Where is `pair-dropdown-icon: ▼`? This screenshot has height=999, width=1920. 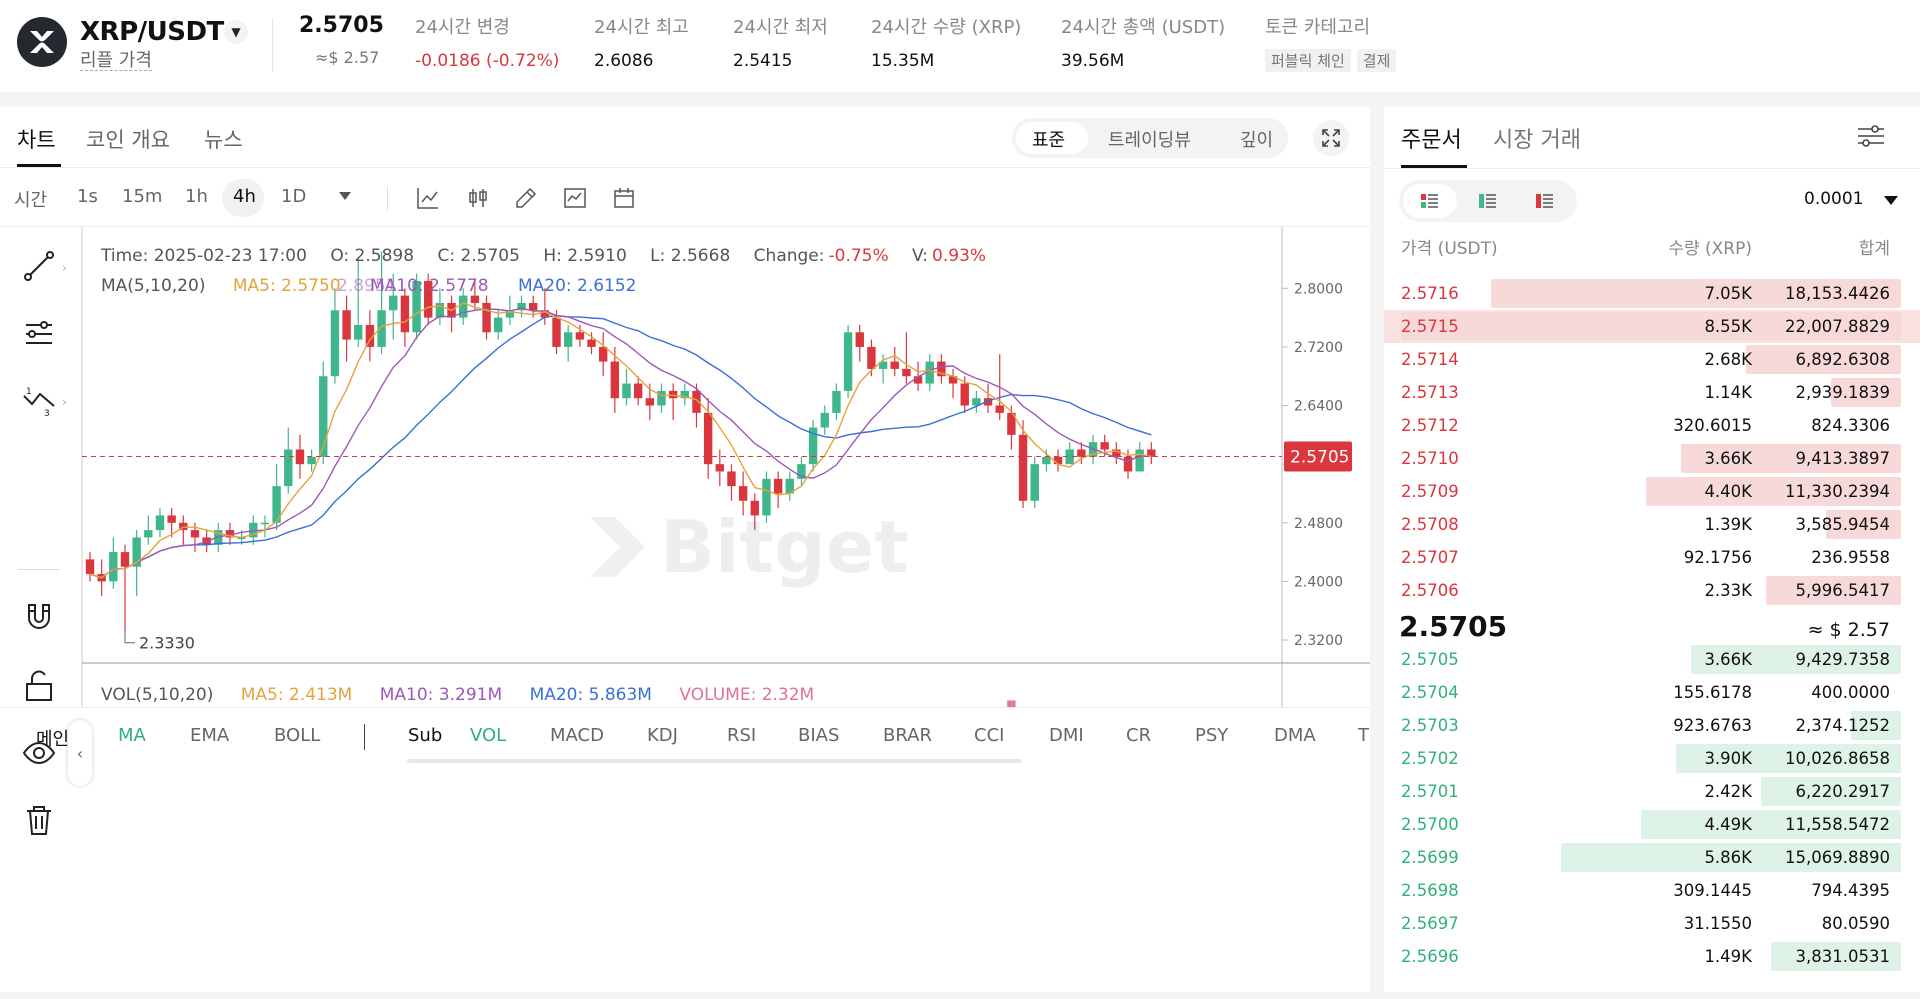
pair-dropdown-icon: ▼ is located at coordinates (236, 32).